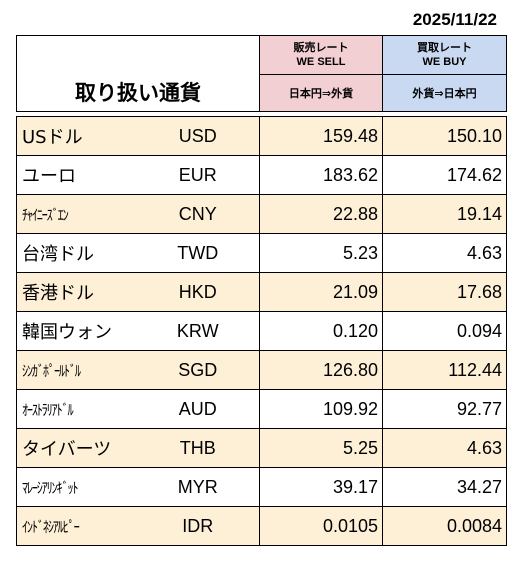 This screenshot has width=523, height=572. Describe the element at coordinates (444, 292) in the screenshot. I see `buy-rate-value-cell: 17.68` at that location.